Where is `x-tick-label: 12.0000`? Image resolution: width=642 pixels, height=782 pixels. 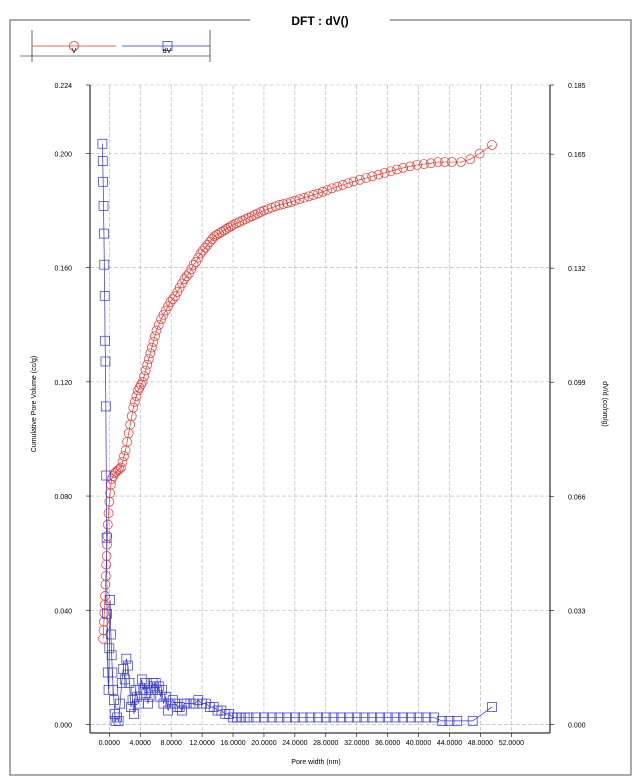 x-tick-label: 12.0000 is located at coordinates (201, 743).